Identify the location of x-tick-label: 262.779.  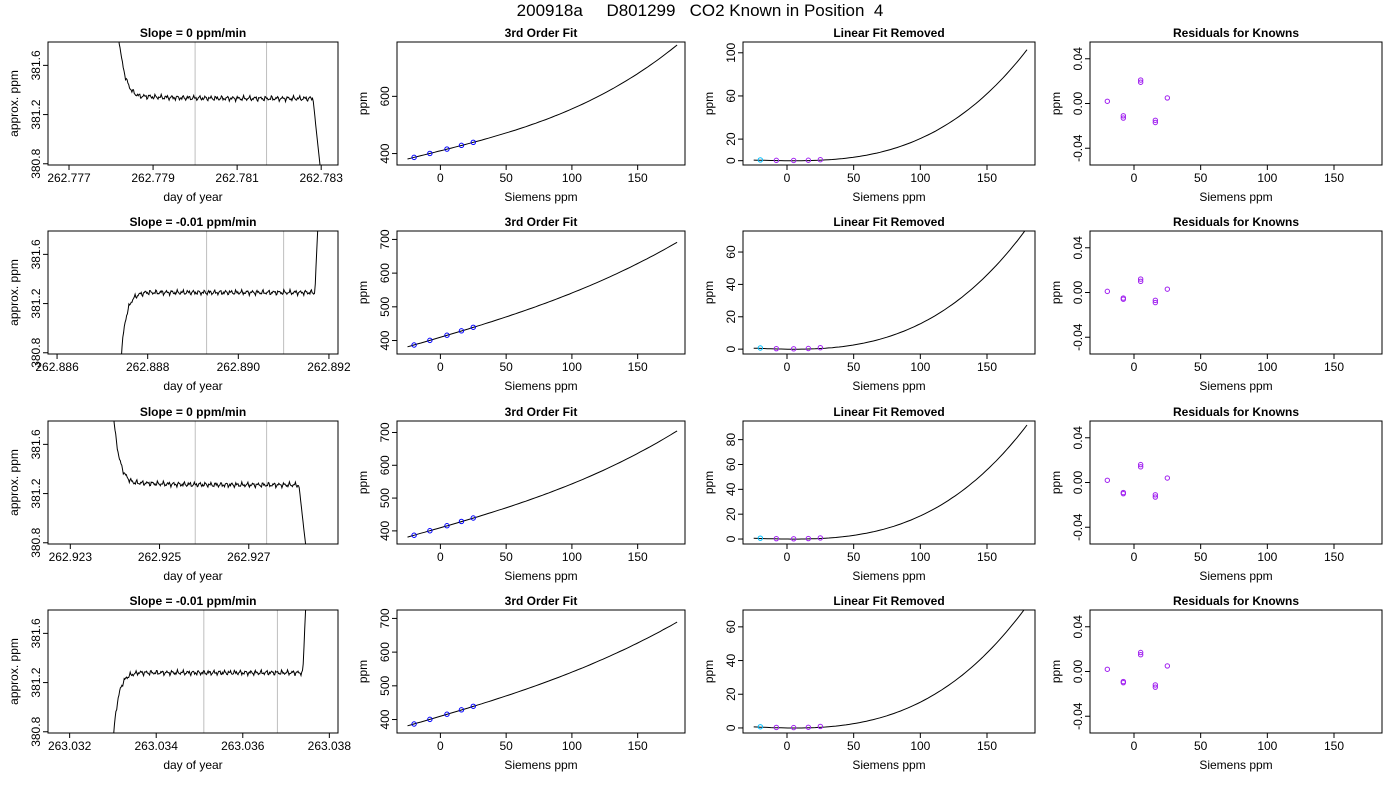
(153, 178).